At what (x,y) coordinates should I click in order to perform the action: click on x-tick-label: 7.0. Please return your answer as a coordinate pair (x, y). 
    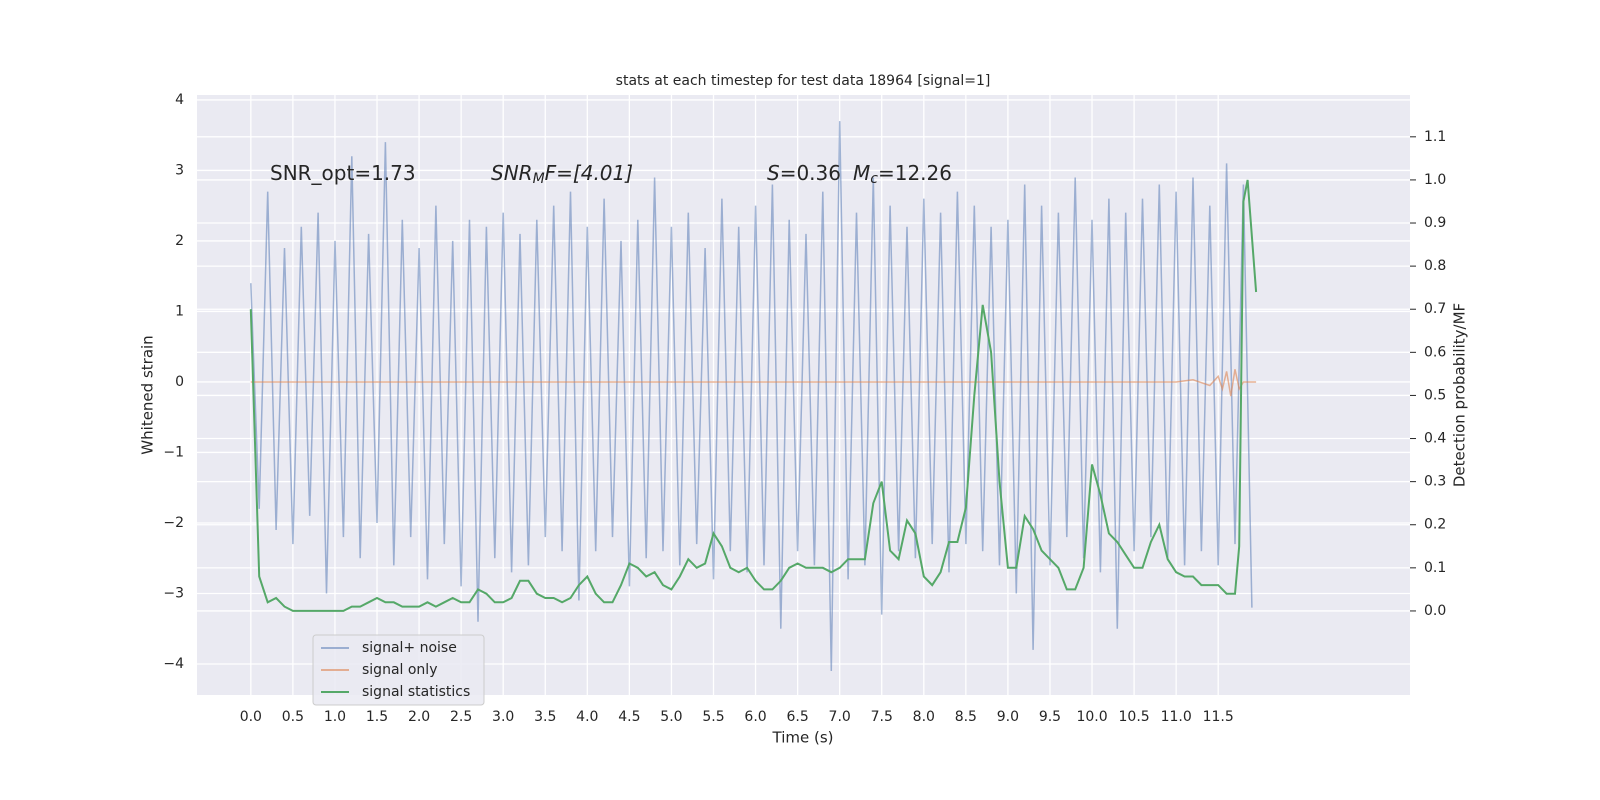
    Looking at the image, I should click on (840, 717).